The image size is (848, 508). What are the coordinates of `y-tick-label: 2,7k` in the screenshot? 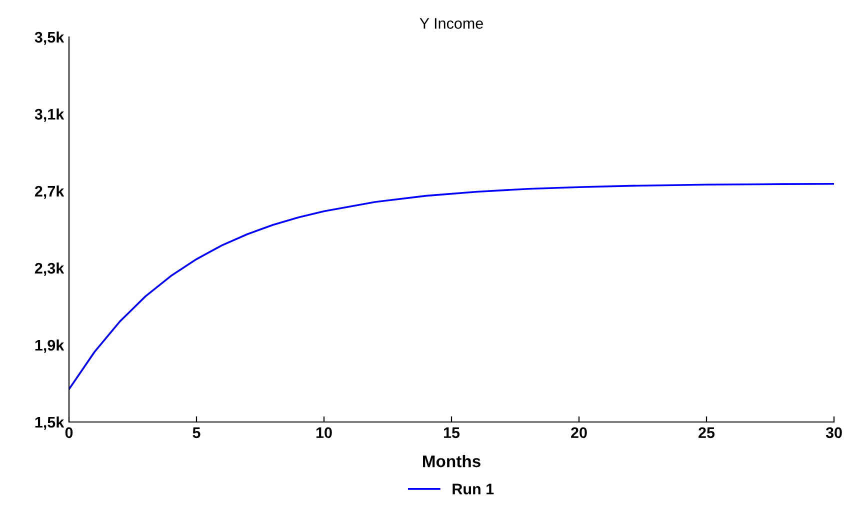 It's located at (49, 192).